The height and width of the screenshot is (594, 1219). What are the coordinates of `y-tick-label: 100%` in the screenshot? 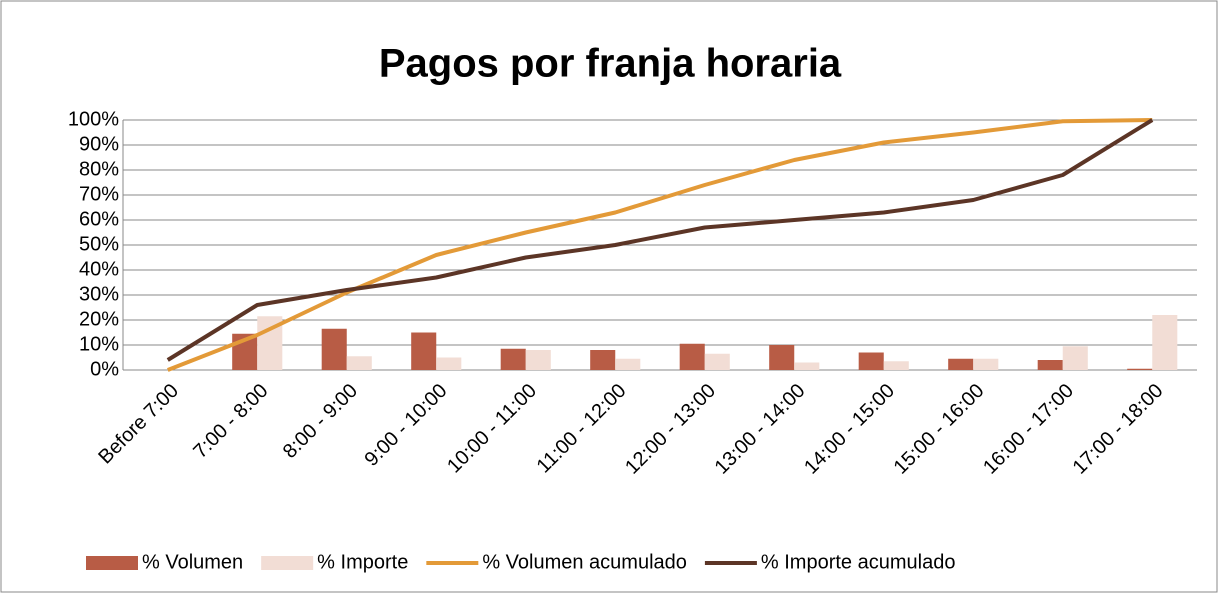 It's located at (93, 119).